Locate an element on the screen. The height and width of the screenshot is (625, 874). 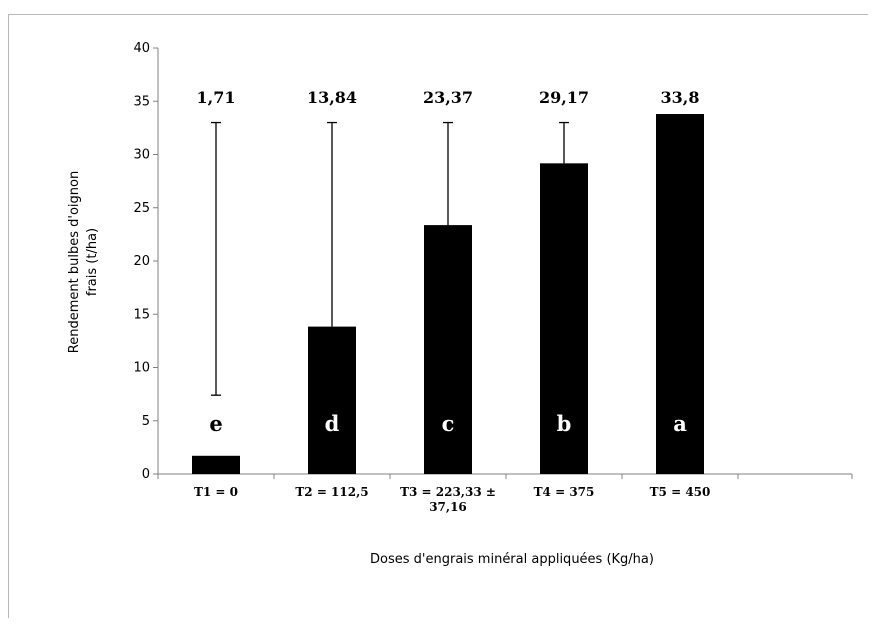
y-tick-label: 40 is located at coordinates (141, 48).